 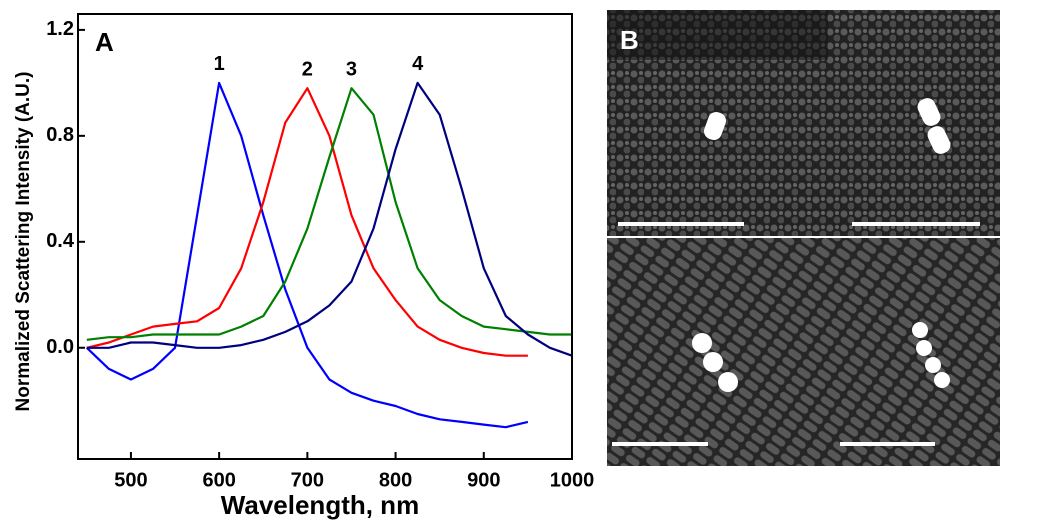 What do you see at coordinates (629, 40) in the screenshot?
I see `panel-label: B` at bounding box center [629, 40].